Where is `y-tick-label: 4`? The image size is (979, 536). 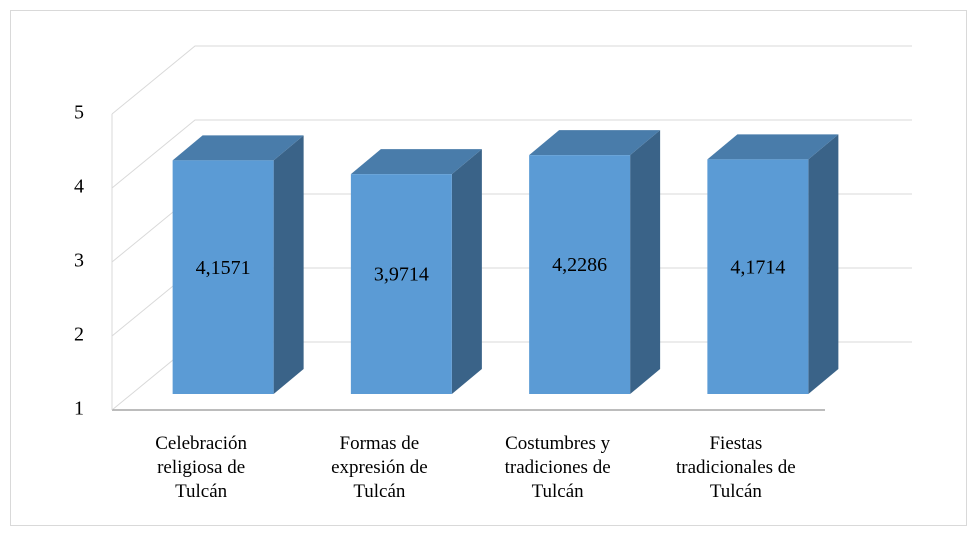
y-tick-label: 4 is located at coordinates (79, 187).